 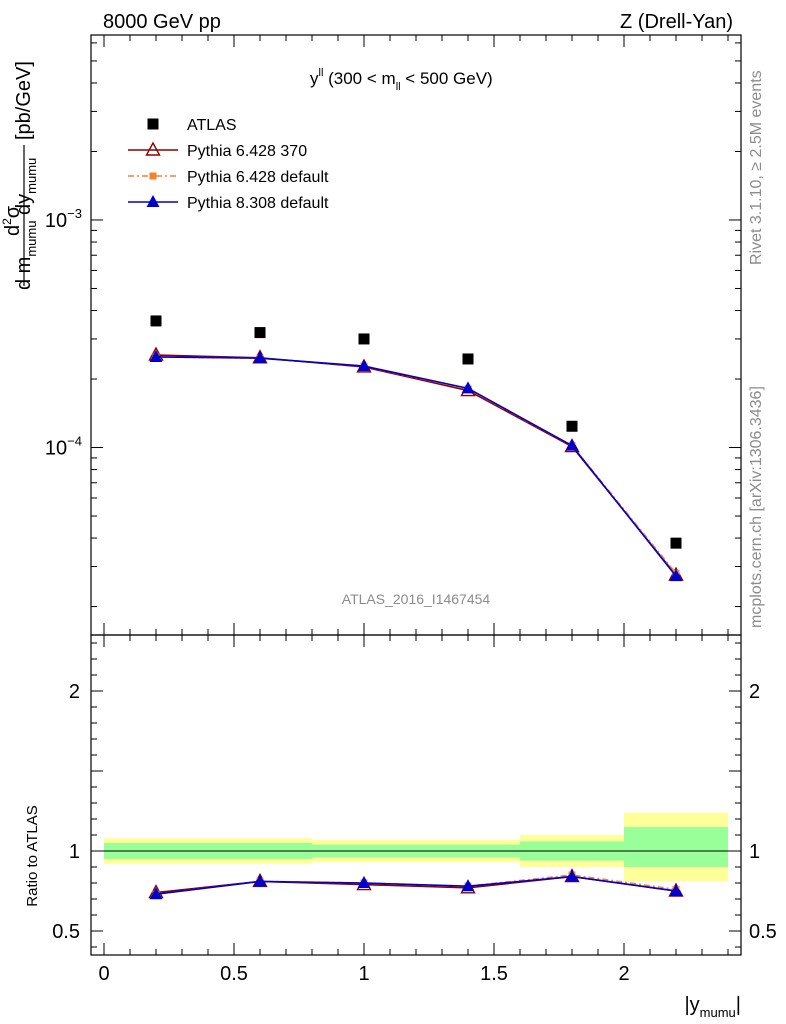 I want to click on legend-entry: Pythia 6.428 default, so click(x=228, y=177).